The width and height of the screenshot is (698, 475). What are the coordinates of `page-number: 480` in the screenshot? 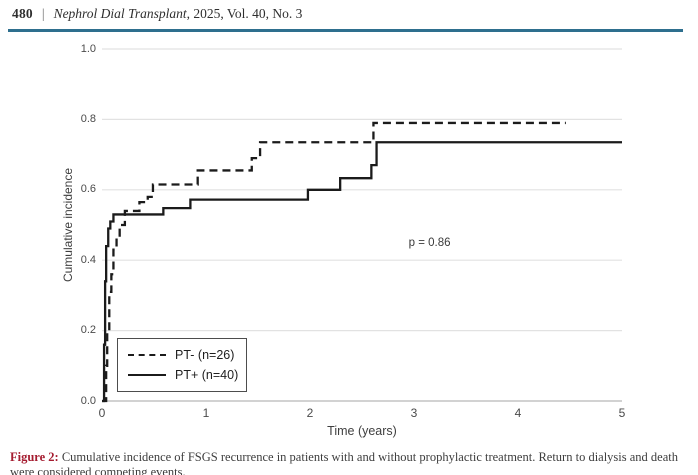 It's located at (22, 13).